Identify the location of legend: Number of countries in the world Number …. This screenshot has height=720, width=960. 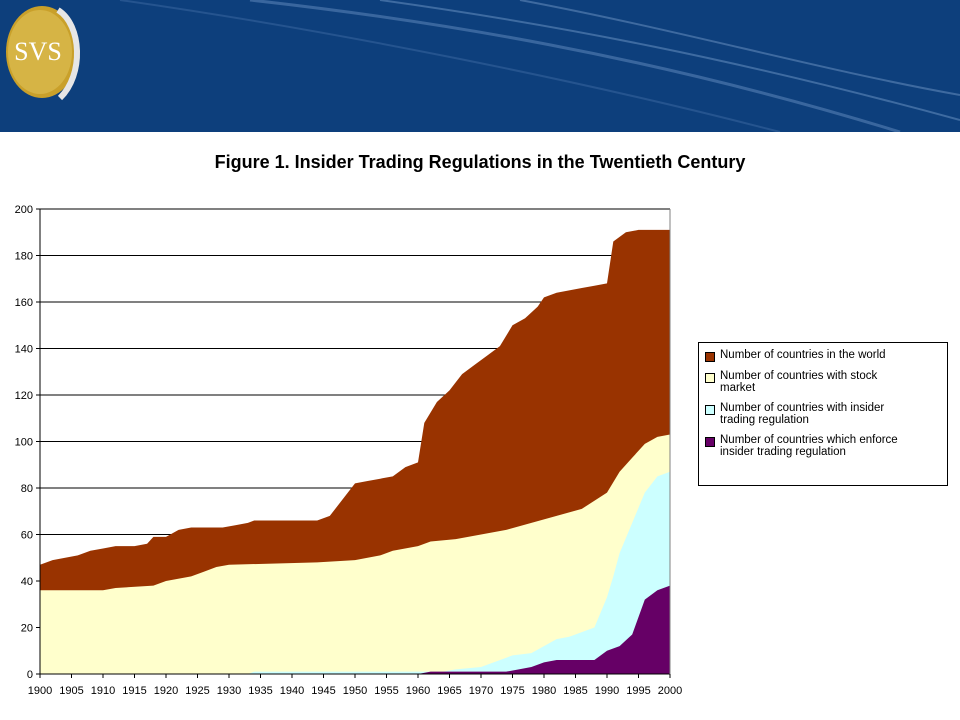
(823, 414).